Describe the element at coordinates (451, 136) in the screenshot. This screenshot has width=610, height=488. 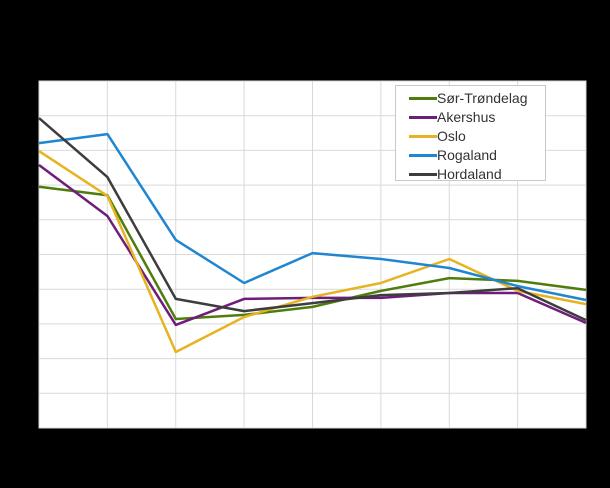
I see `legend-label-oslo: Oslo` at that location.